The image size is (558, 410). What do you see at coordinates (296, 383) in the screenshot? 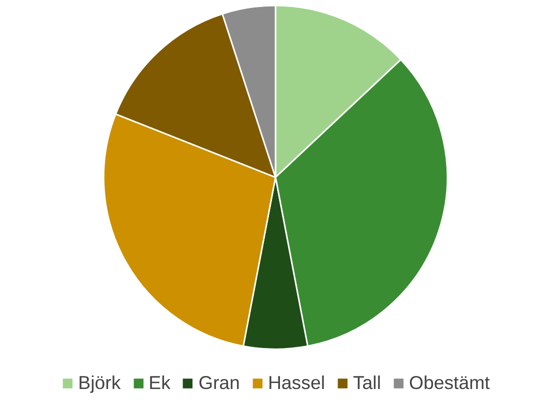
I see `legend-label: Hassel` at bounding box center [296, 383].